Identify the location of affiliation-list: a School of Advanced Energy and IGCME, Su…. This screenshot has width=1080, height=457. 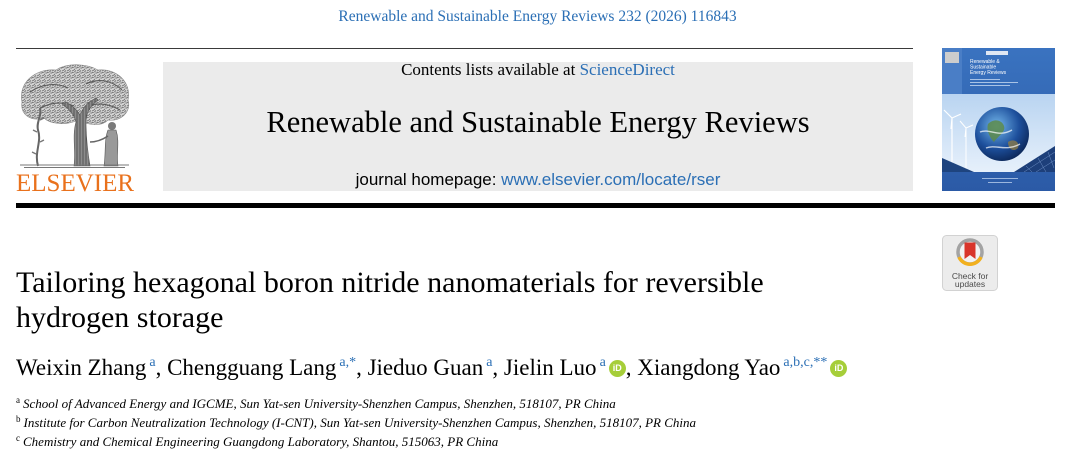
(356, 423).